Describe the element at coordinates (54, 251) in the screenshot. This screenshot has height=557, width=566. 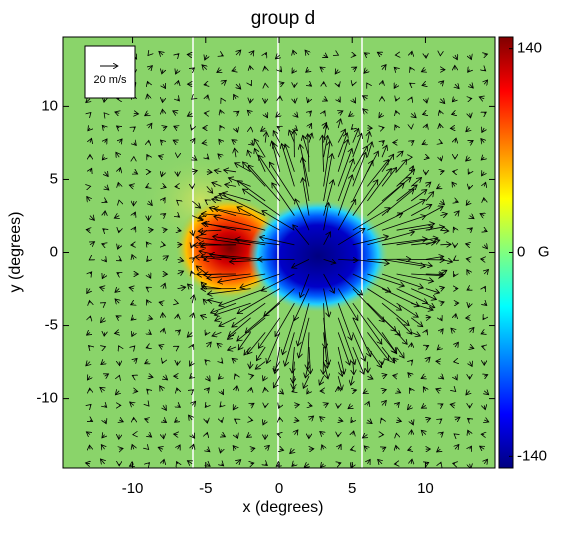
I see `y-tick-label: 0` at that location.